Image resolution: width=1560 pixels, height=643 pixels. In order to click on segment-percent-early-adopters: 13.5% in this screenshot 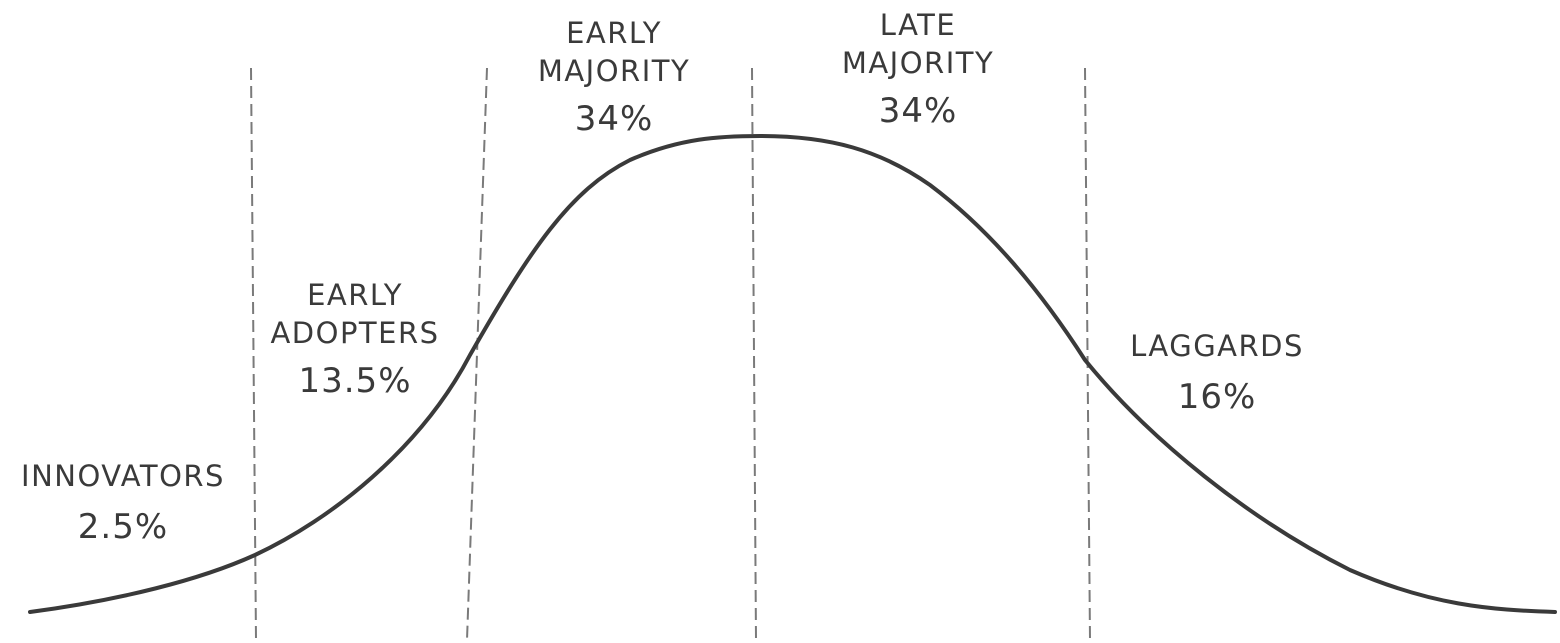, I will do `click(354, 381)`.